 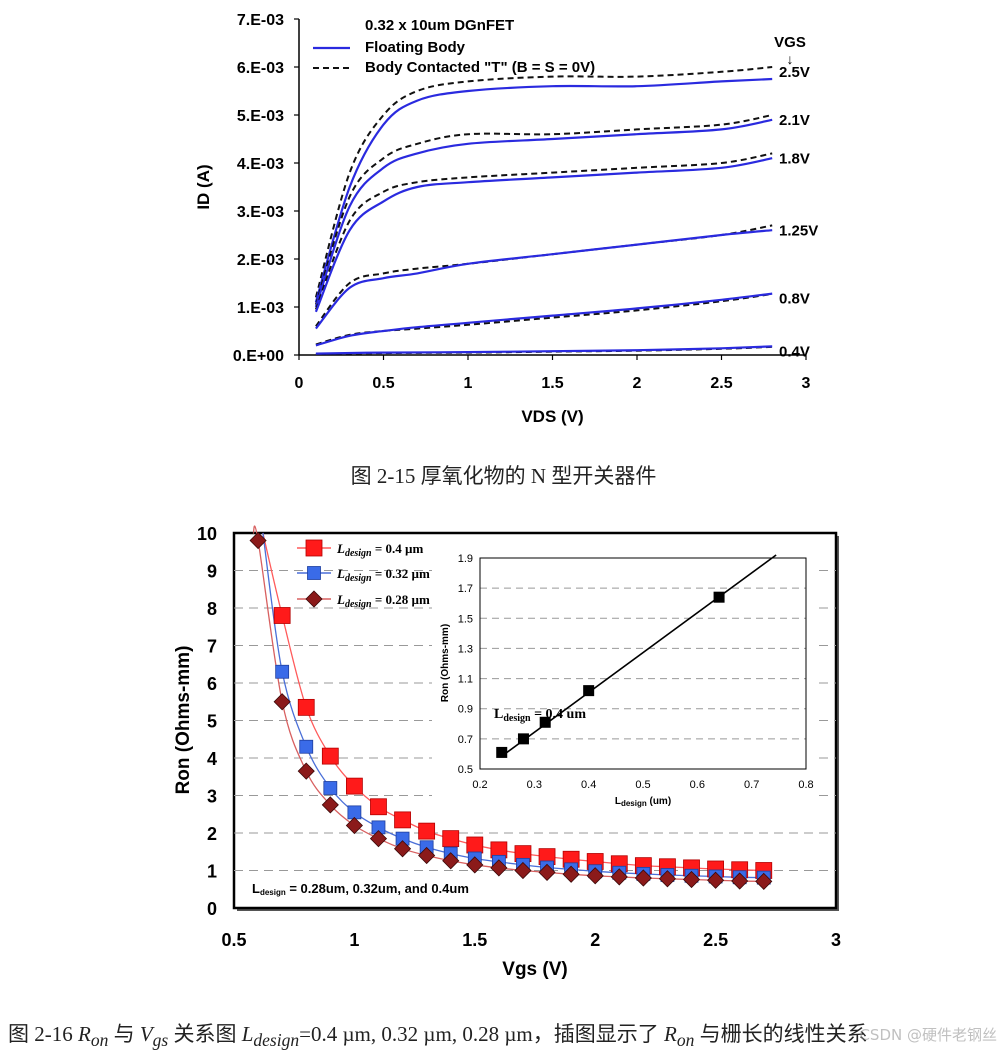 What do you see at coordinates (465, 589) in the screenshot?
I see `inset-y-tick-label: 1.7` at bounding box center [465, 589].